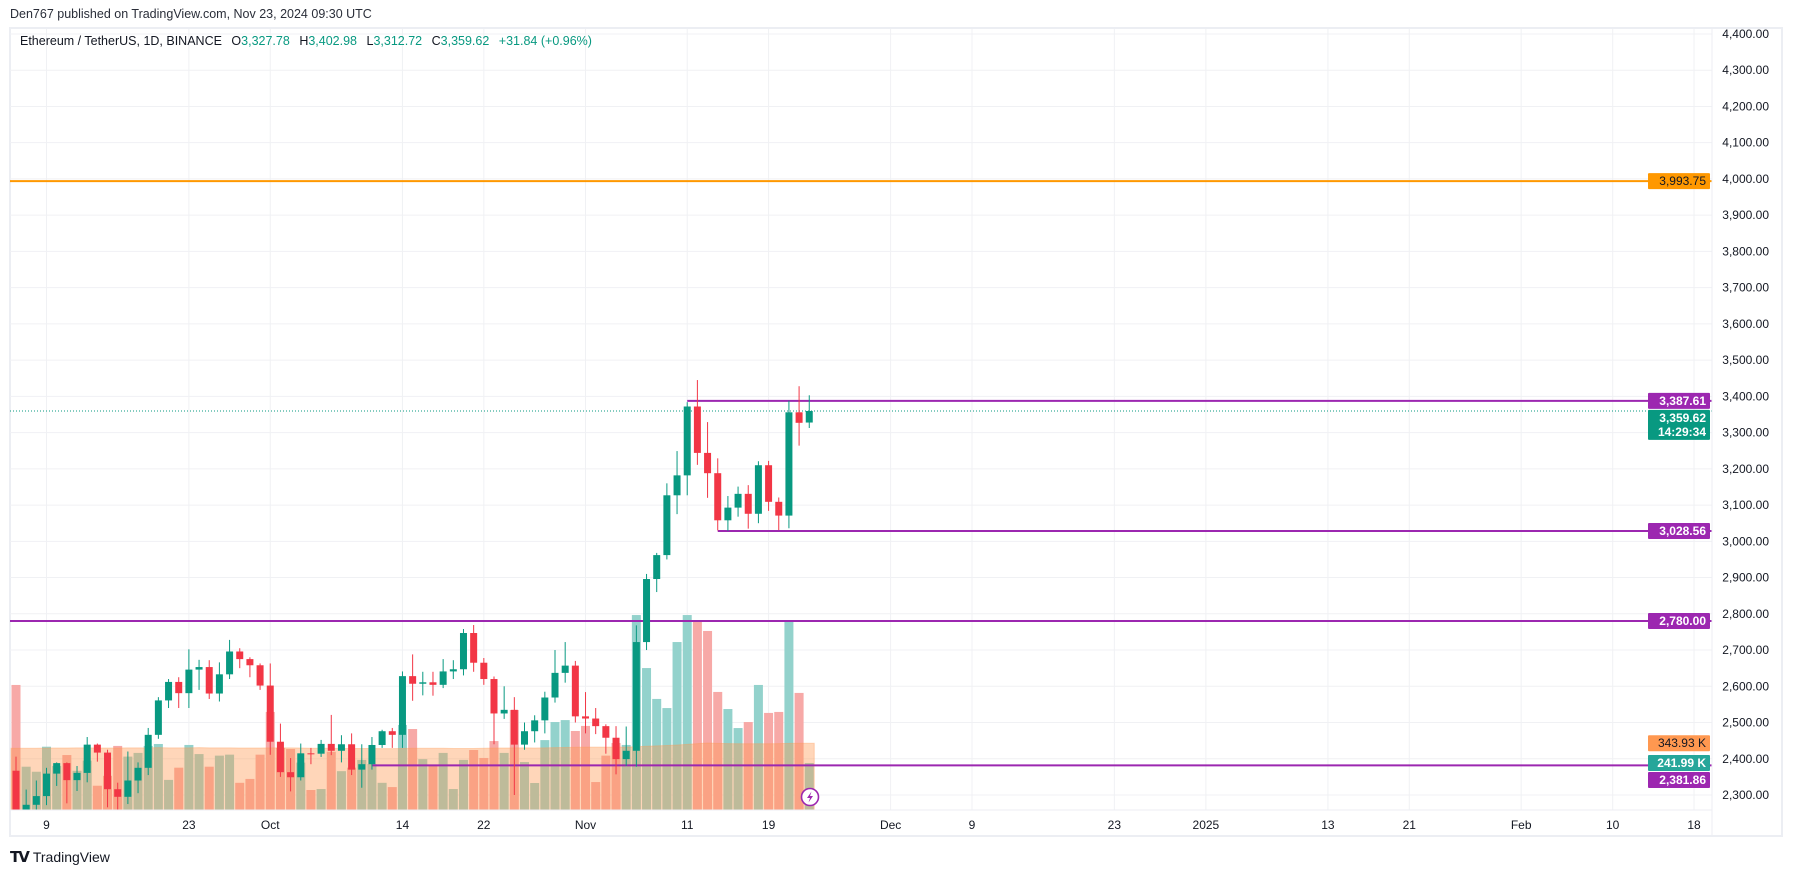 Image resolution: width=1794 pixels, height=874 pixels. I want to click on price-tick-label: 3,500.00, so click(1745, 360).